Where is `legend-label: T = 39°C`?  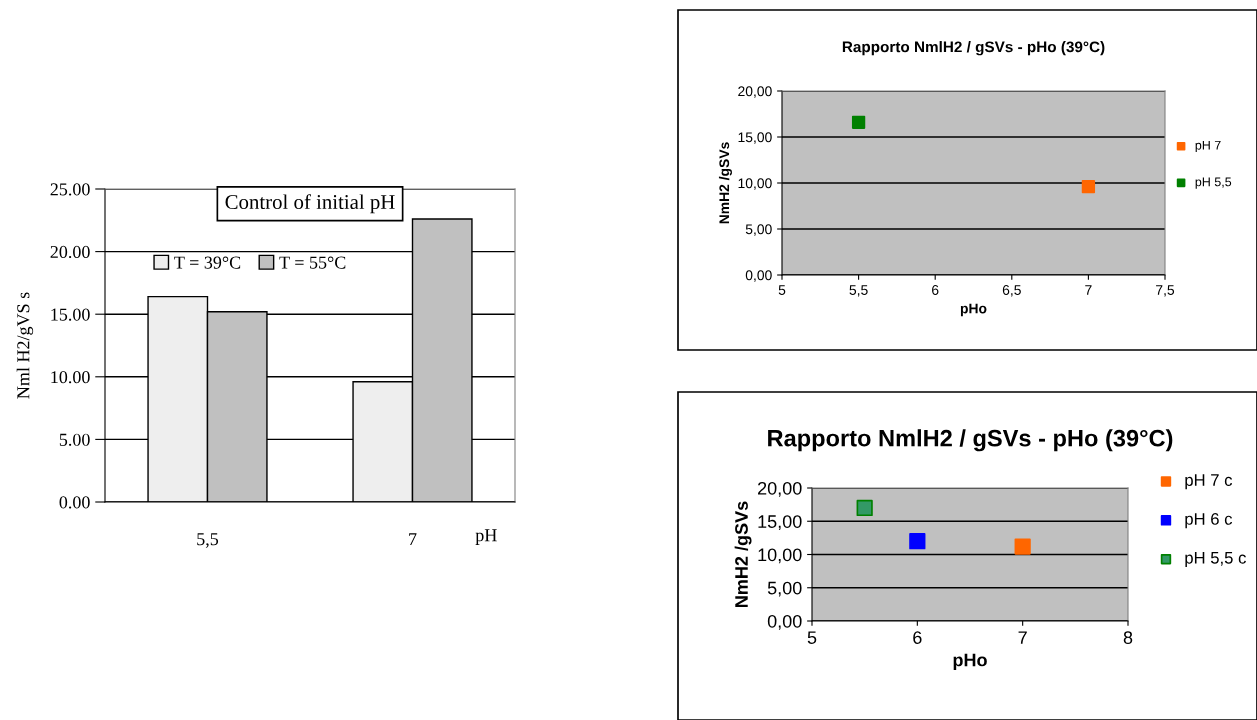
legend-label: T = 39°C is located at coordinates (207, 262).